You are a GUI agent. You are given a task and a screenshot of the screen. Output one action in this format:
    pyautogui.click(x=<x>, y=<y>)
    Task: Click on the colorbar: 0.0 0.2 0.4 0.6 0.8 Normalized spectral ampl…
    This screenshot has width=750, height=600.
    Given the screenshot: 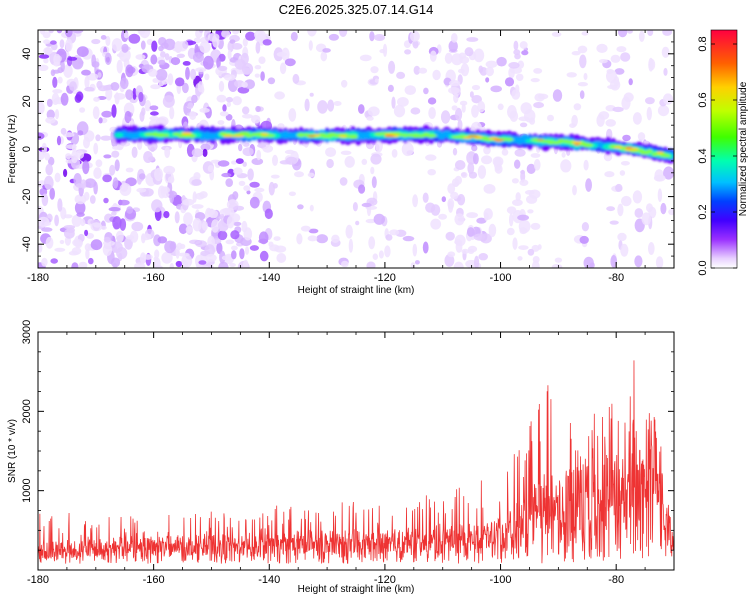 What is the action you would take?
    pyautogui.click(x=723, y=152)
    